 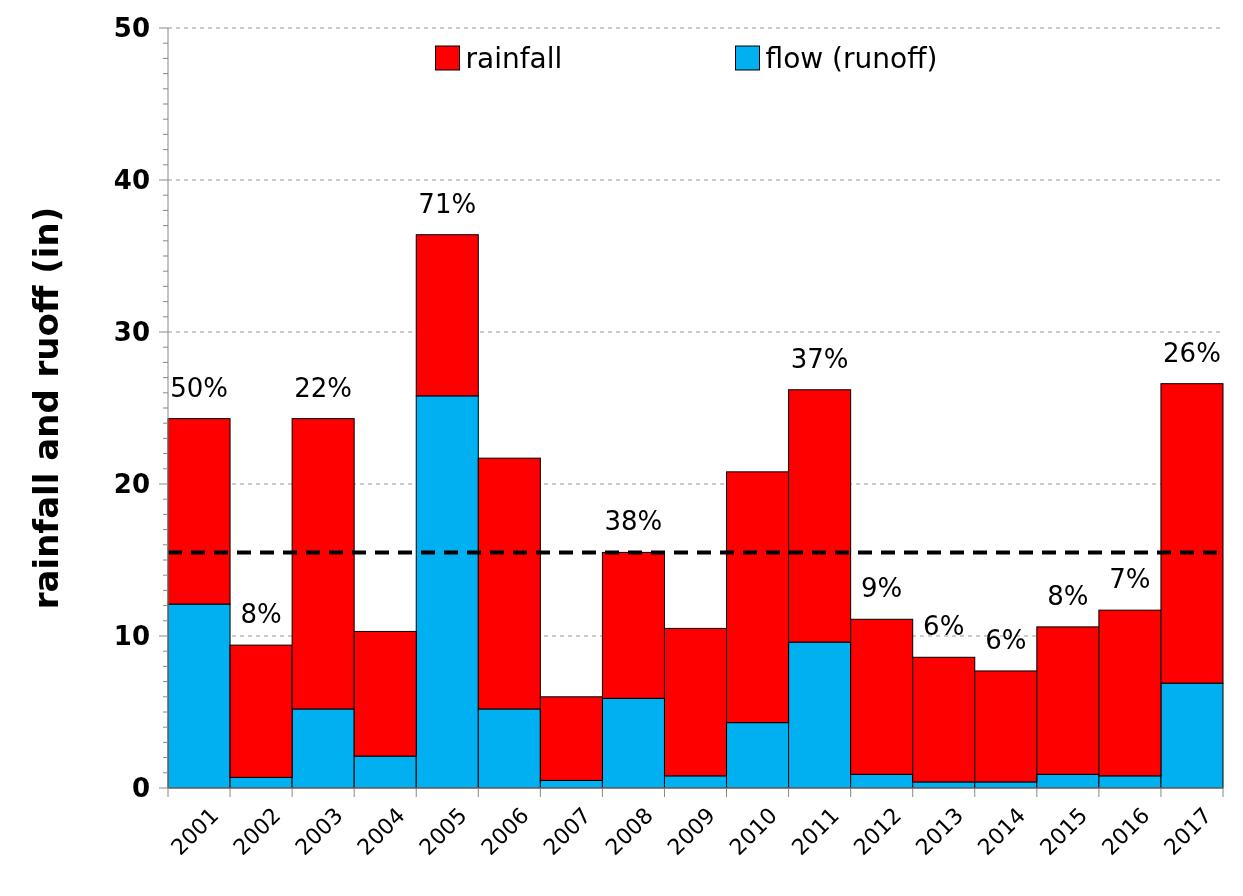 I want to click on y-tick-label: 0, so click(x=140, y=788).